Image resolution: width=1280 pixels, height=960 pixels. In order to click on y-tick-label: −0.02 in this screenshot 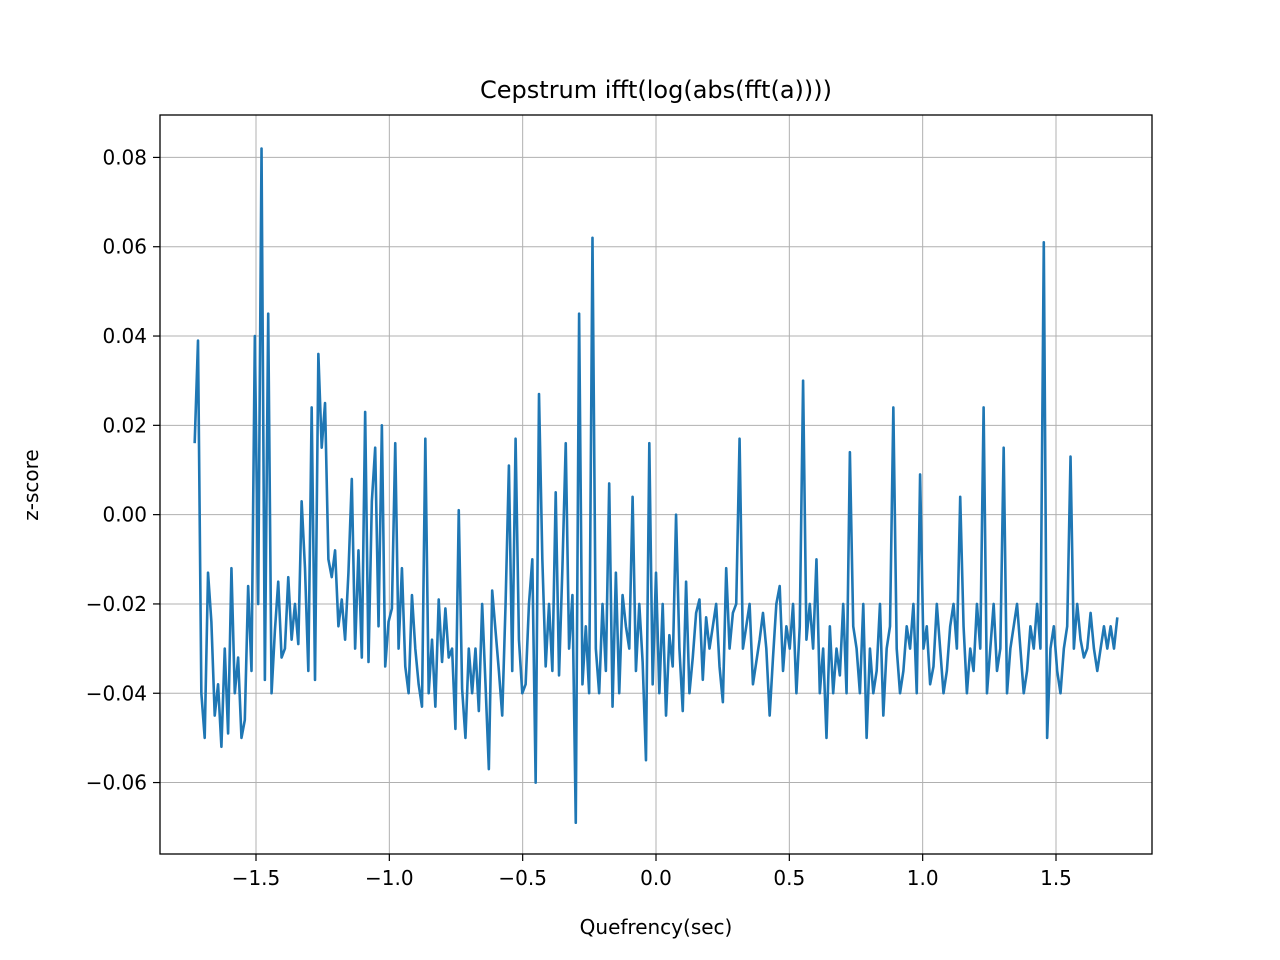, I will do `click(116, 604)`.